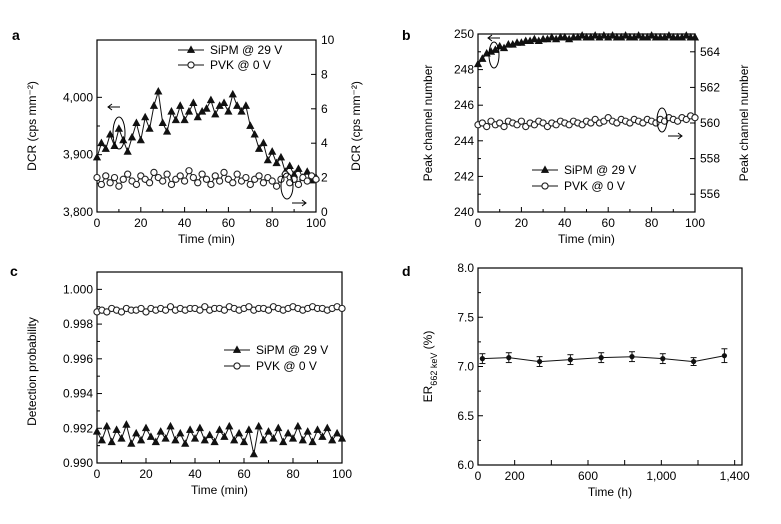 The height and width of the screenshot is (524, 781). What do you see at coordinates (464, 34) in the screenshot?
I see `y-tick-label: 250` at bounding box center [464, 34].